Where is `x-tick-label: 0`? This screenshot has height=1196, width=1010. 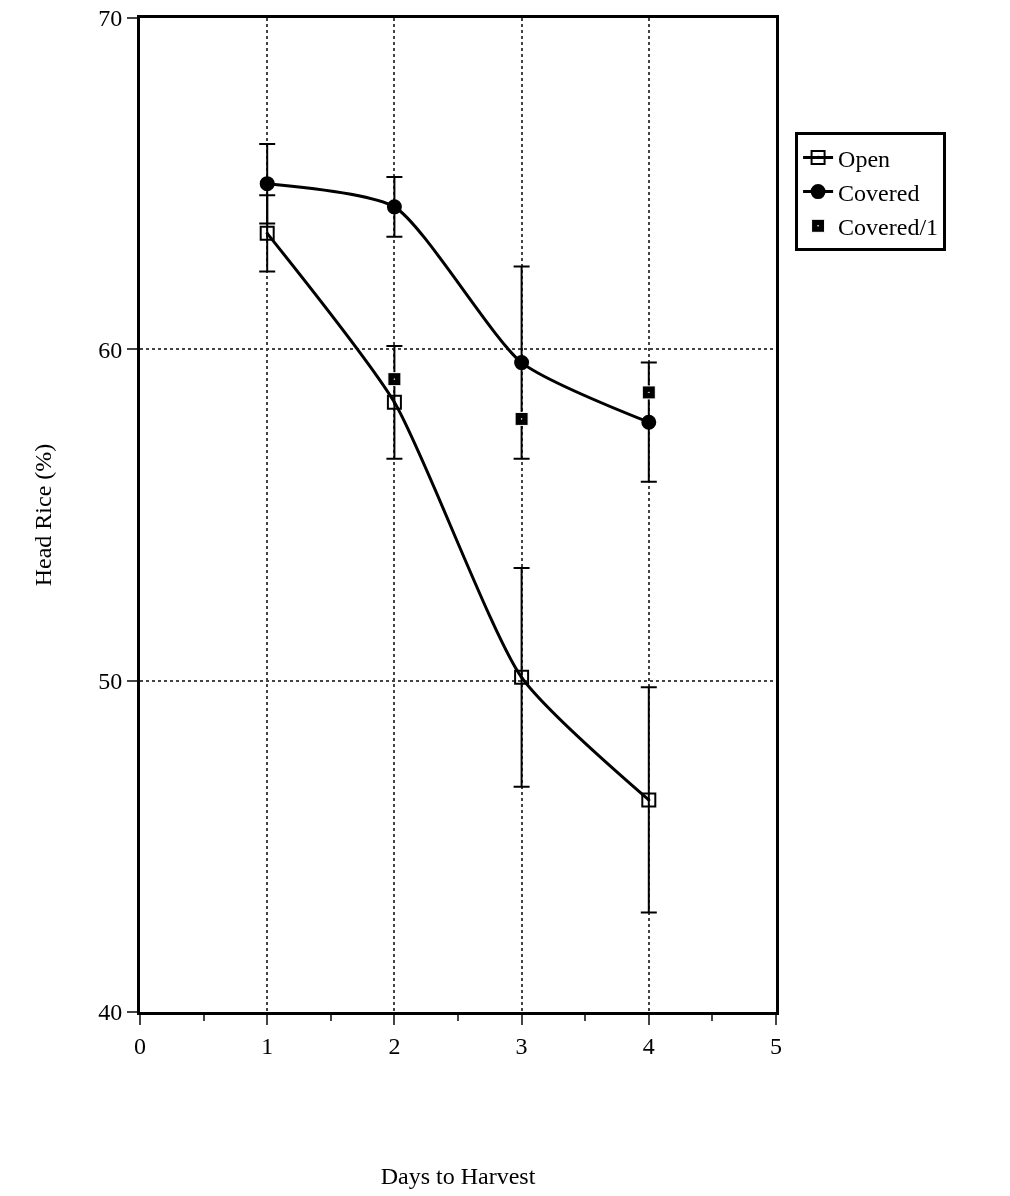
x-tick-label: 0 is located at coordinates (140, 1045).